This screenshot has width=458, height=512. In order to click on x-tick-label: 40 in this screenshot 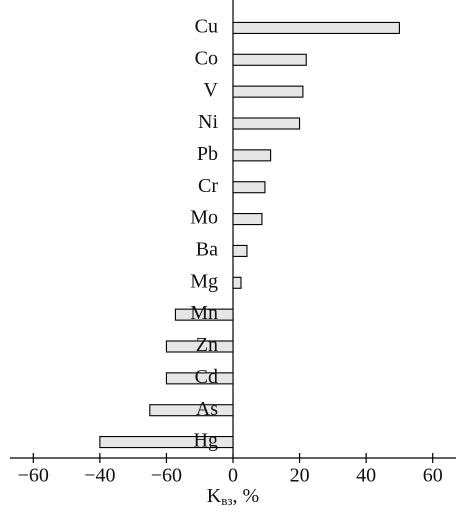, I will do `click(366, 476)`.